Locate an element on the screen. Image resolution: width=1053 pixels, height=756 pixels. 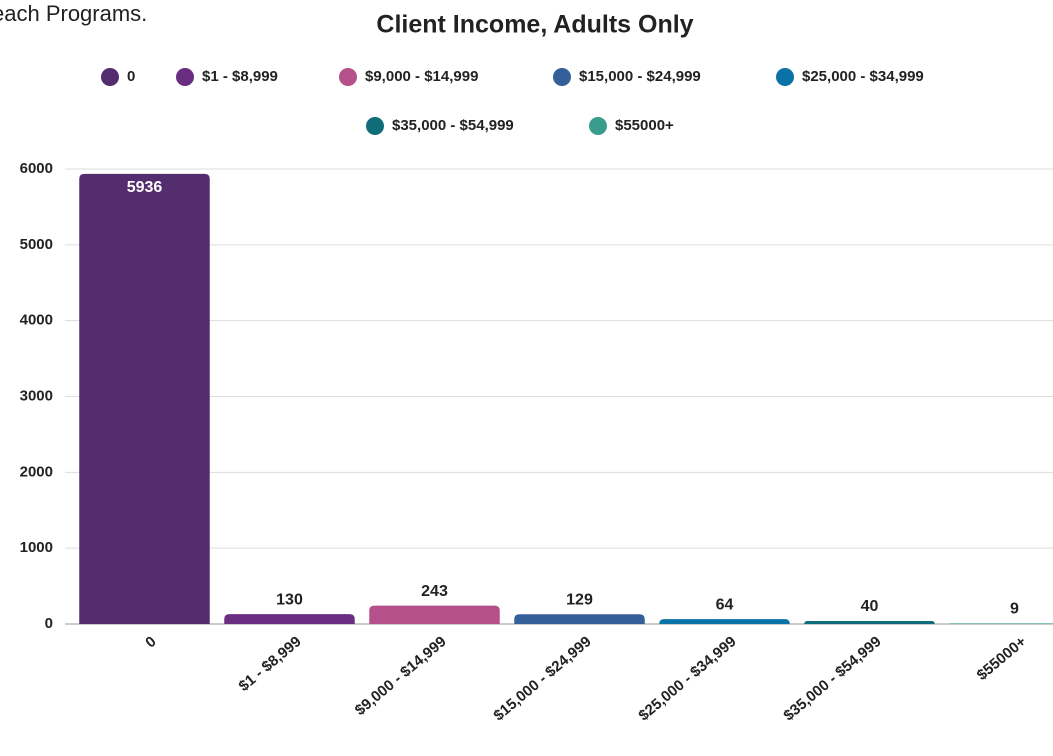
legend-label: $1 - $8,999 is located at coordinates (240, 76).